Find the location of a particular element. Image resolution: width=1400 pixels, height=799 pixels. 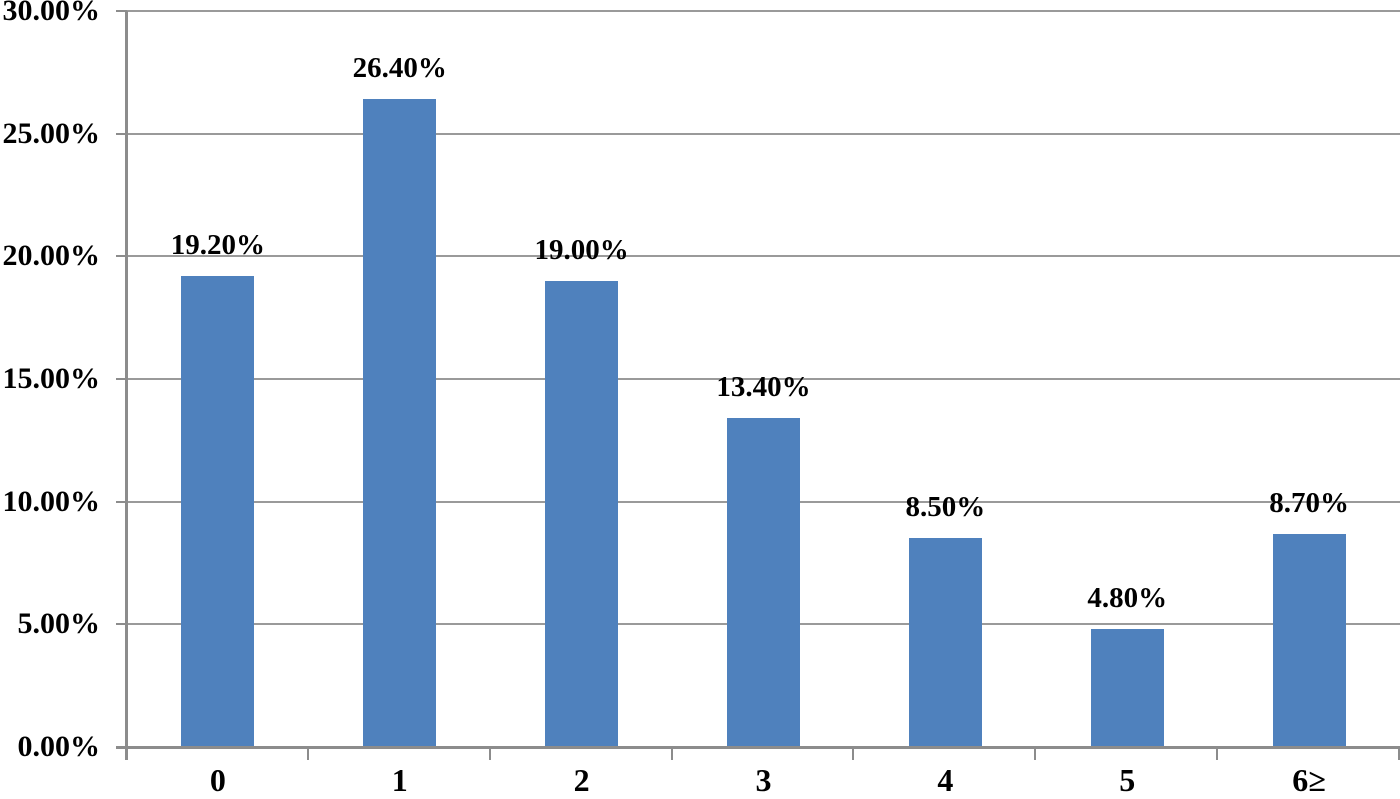

bar-value-label: 8.50% is located at coordinates (945, 507).